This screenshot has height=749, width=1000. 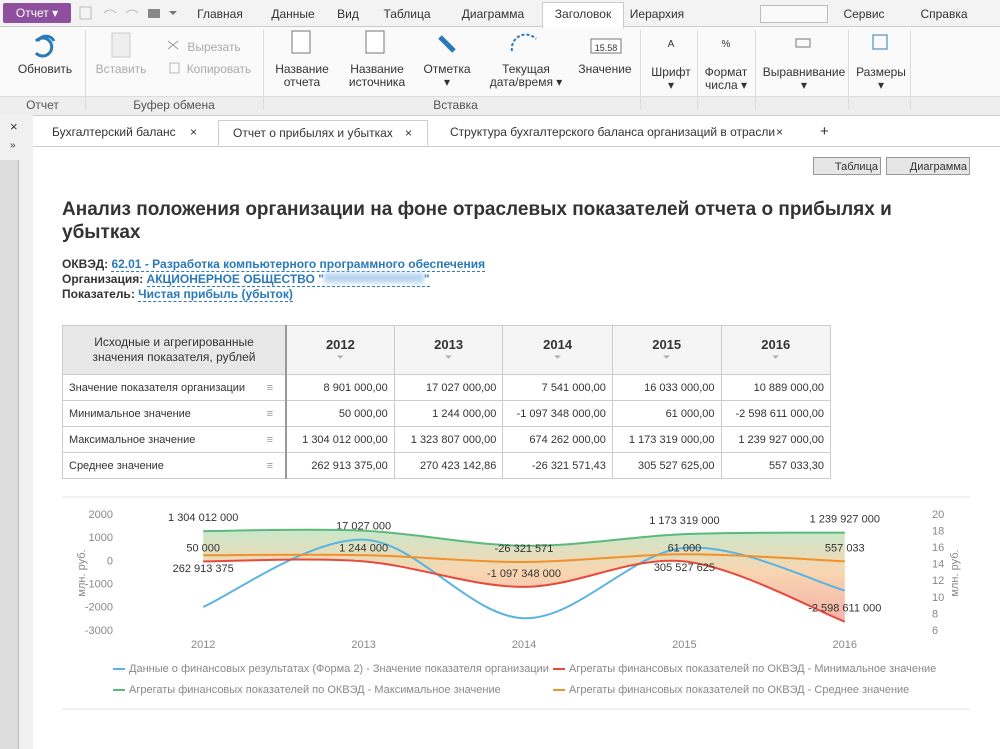 What do you see at coordinates (944, 14) in the screenshot?
I see `help-menu: Справка` at bounding box center [944, 14].